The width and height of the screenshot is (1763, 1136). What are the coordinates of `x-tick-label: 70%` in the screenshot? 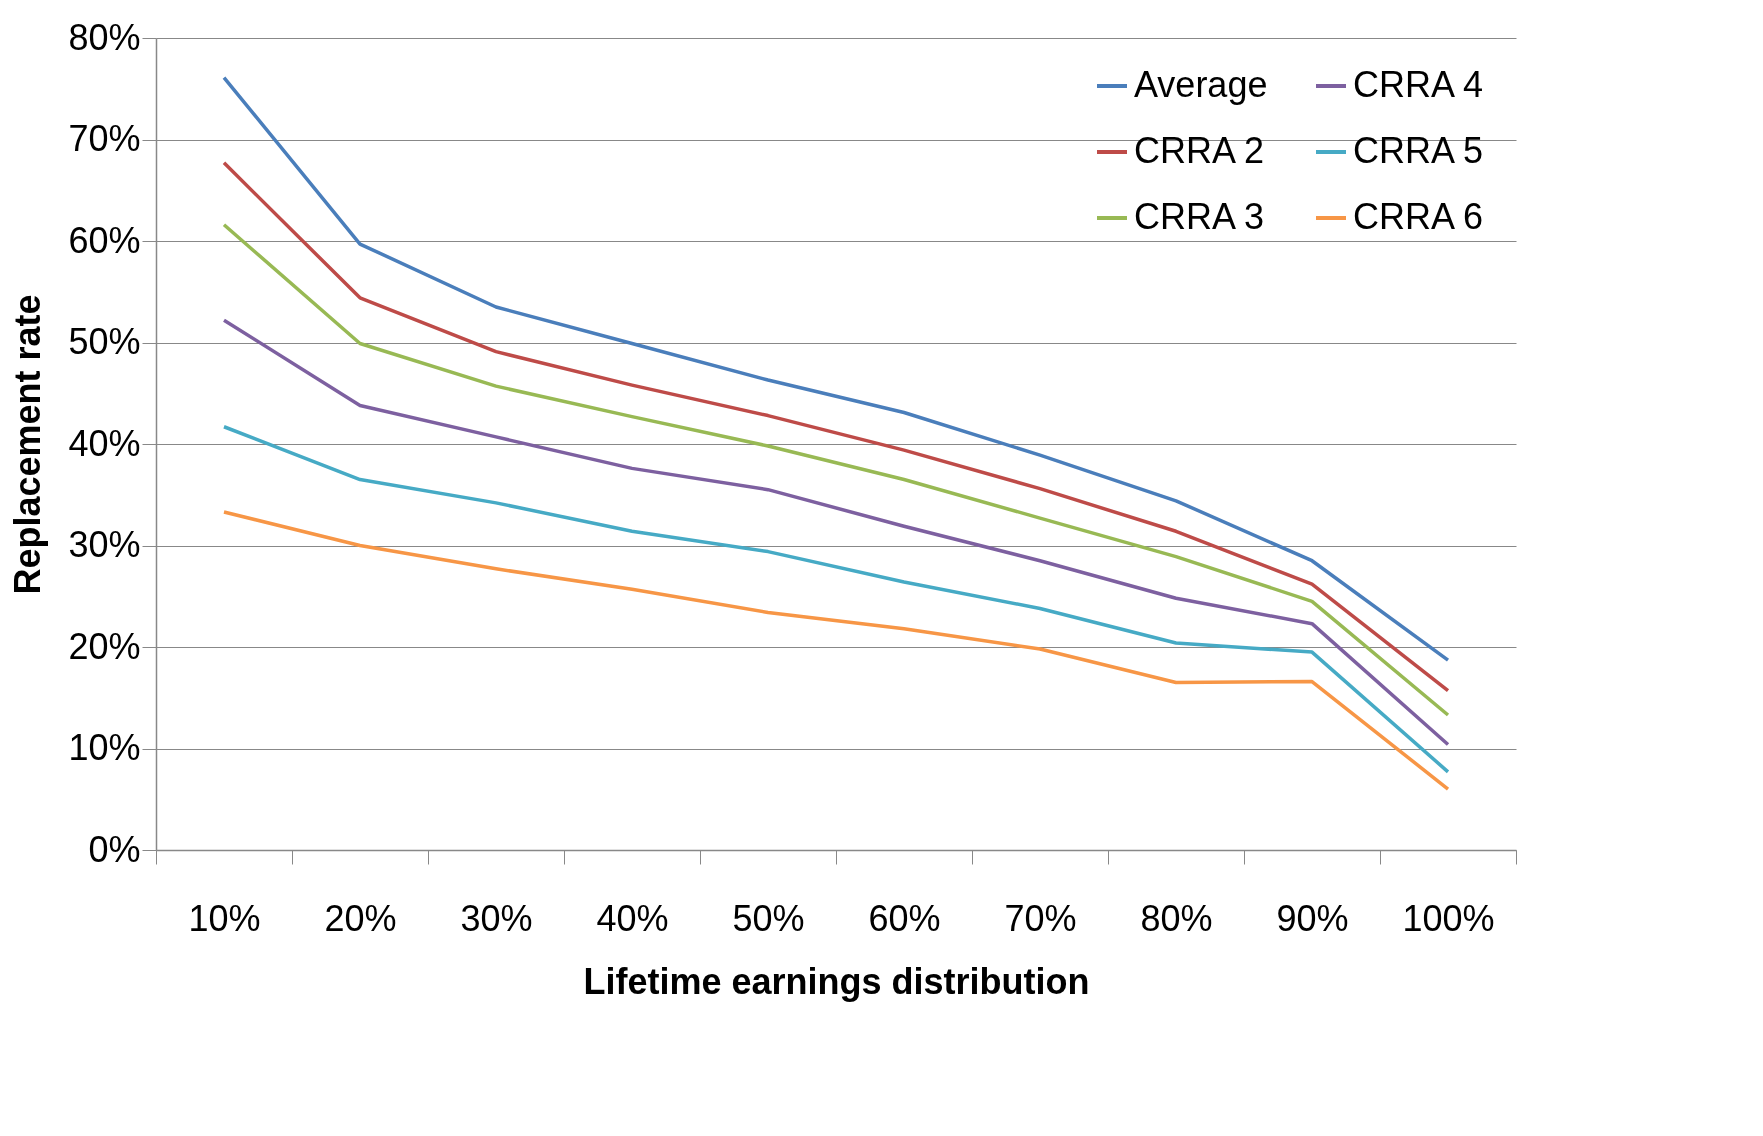 It's located at (1040, 918).